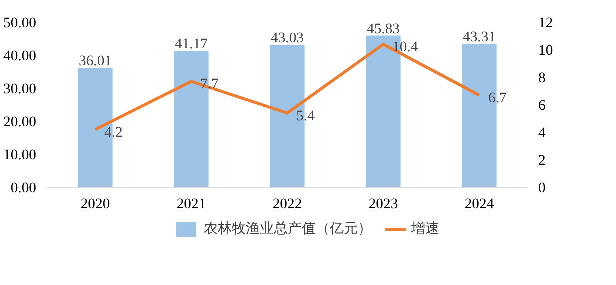 The image size is (616, 285). I want to click on x-tick-label: 2022, so click(287, 204).